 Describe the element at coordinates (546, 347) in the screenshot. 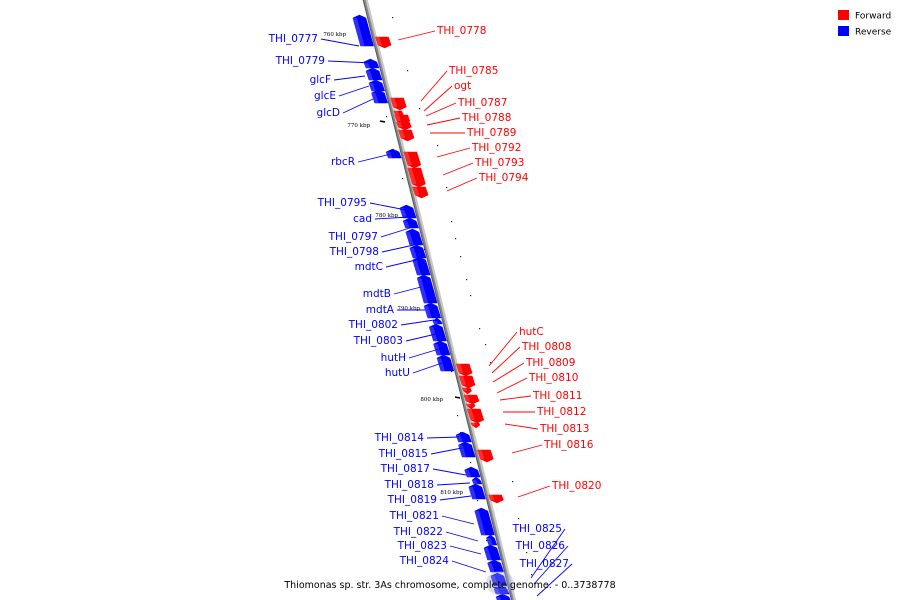

I see `gene-label-thi-0808: THI_0808` at that location.